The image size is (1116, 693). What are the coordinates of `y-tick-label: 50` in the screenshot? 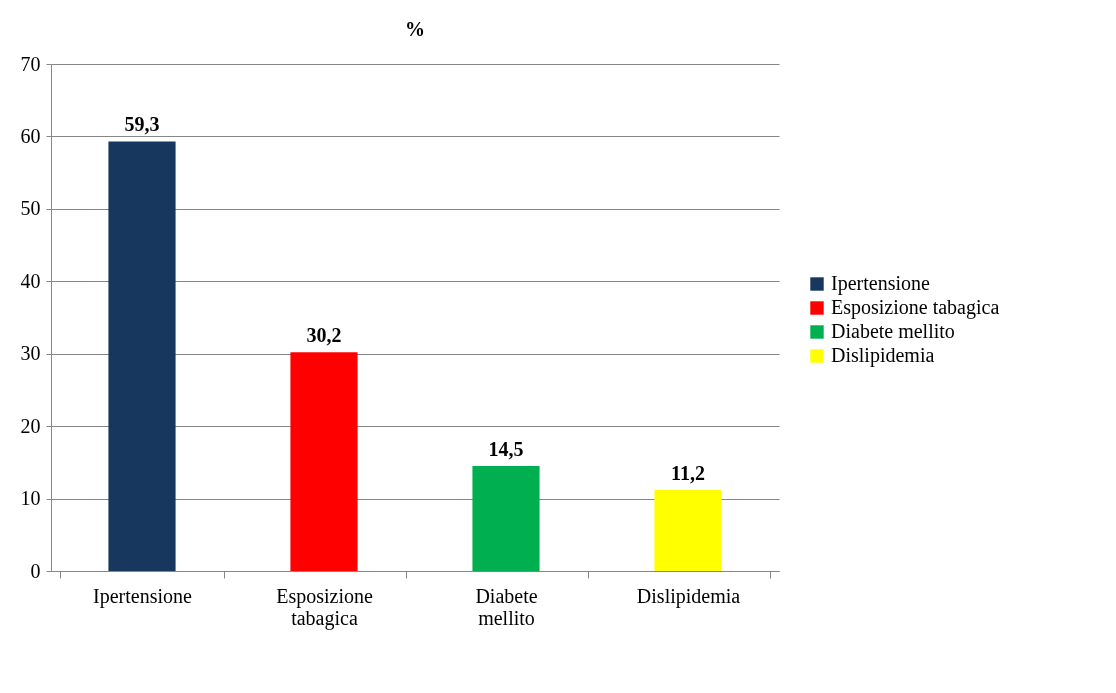 It's located at (30, 208).